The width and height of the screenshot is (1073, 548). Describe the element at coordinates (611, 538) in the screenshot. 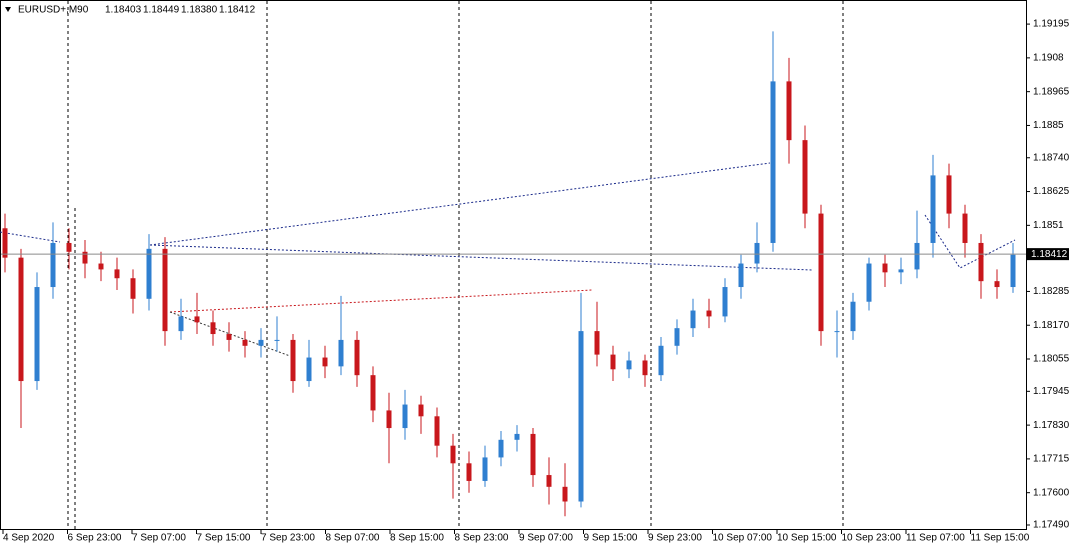

I see `x-tick-label: 9 Sep 15:00` at that location.